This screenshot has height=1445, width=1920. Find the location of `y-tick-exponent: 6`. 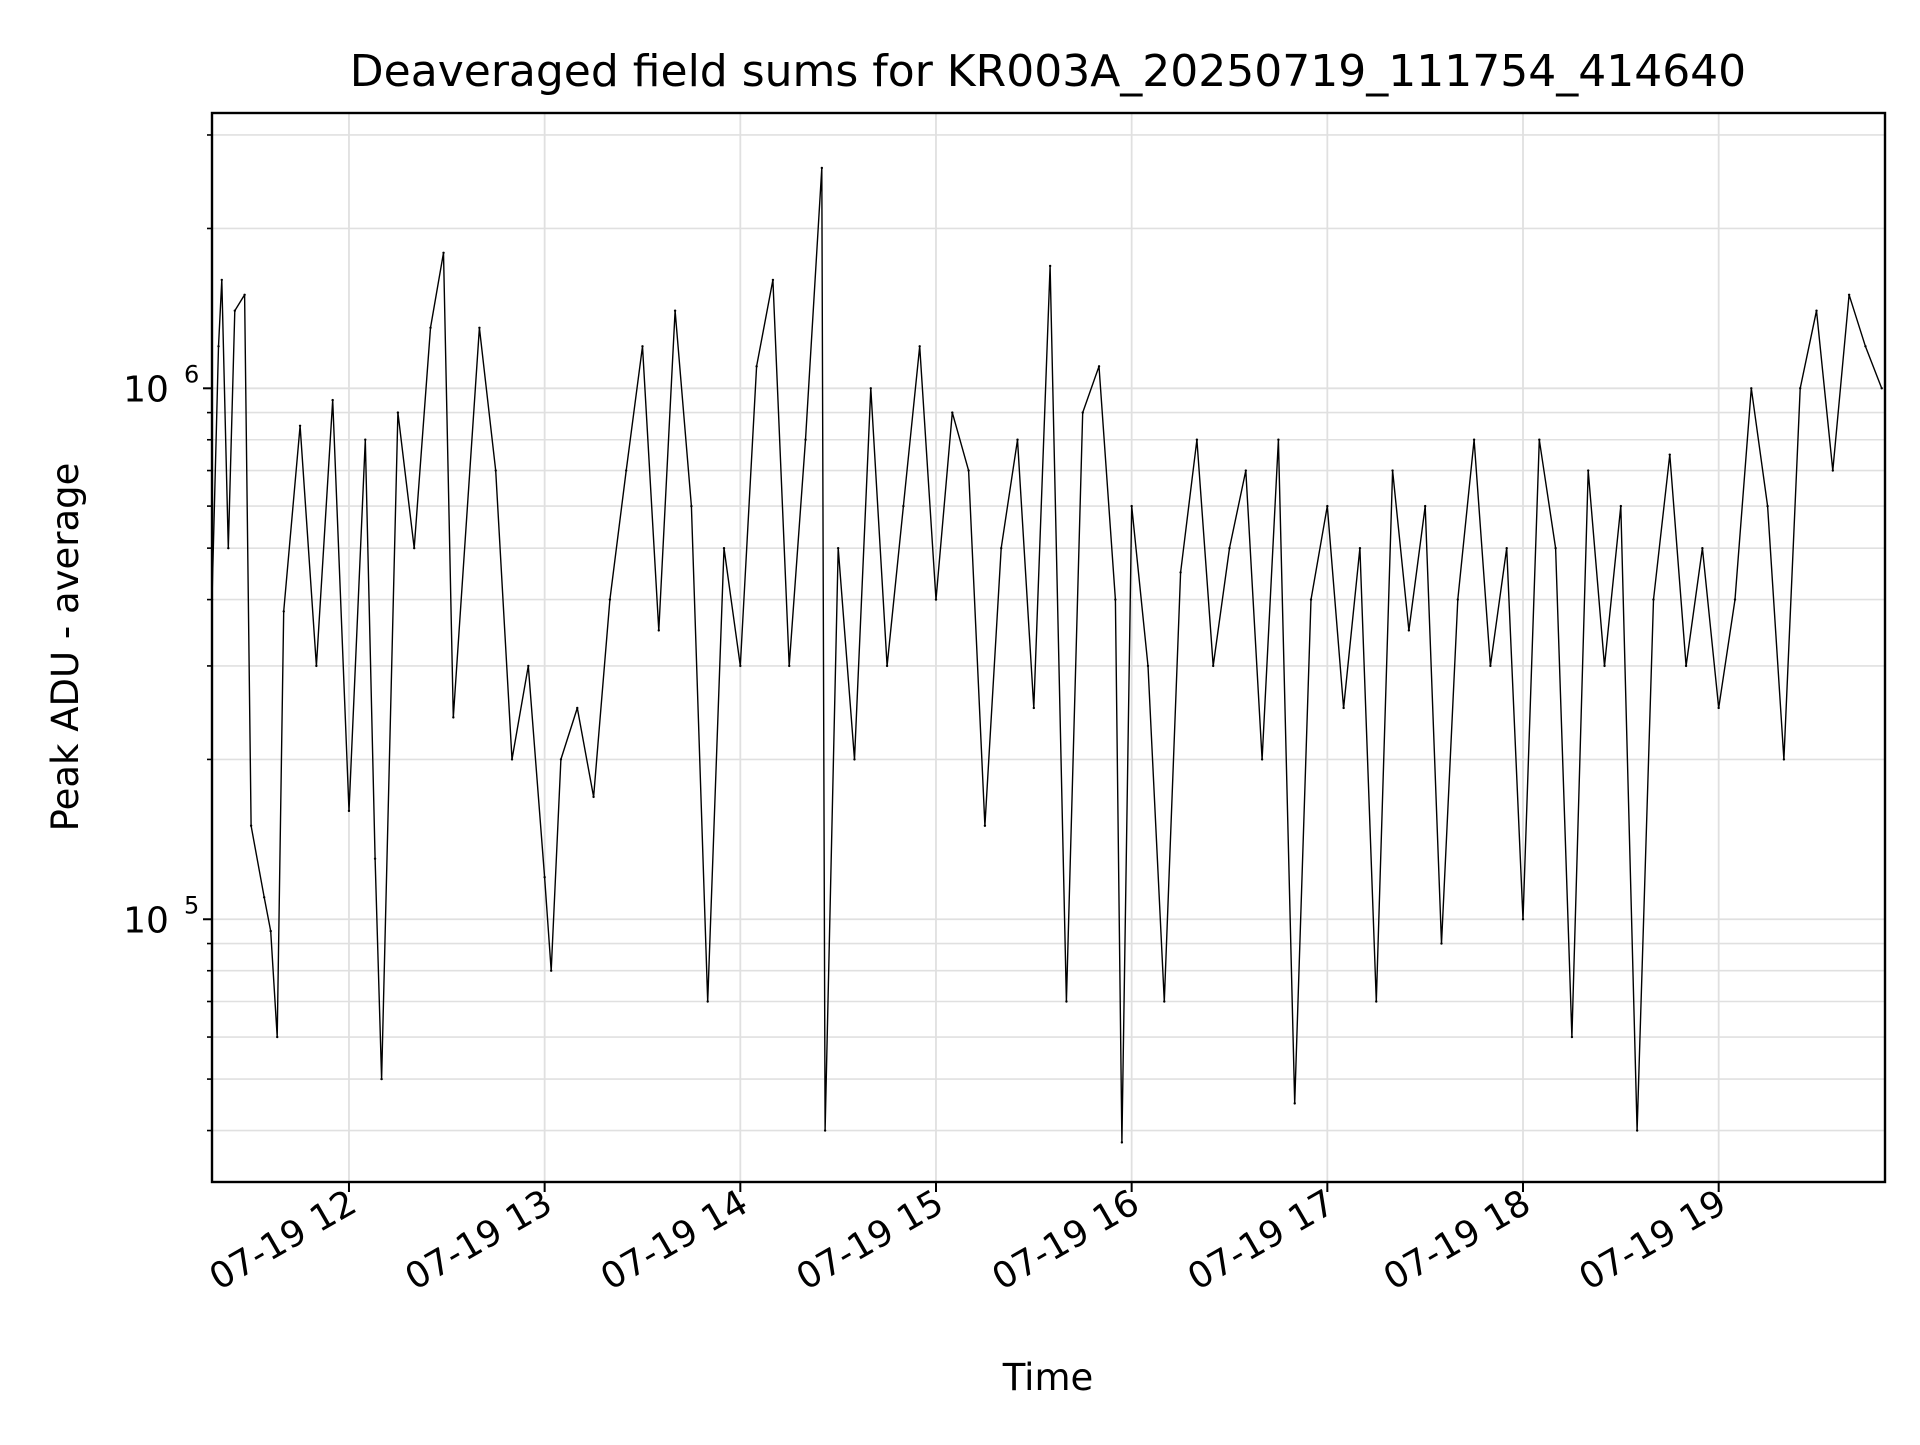

y-tick-exponent: 6 is located at coordinates (191, 374).